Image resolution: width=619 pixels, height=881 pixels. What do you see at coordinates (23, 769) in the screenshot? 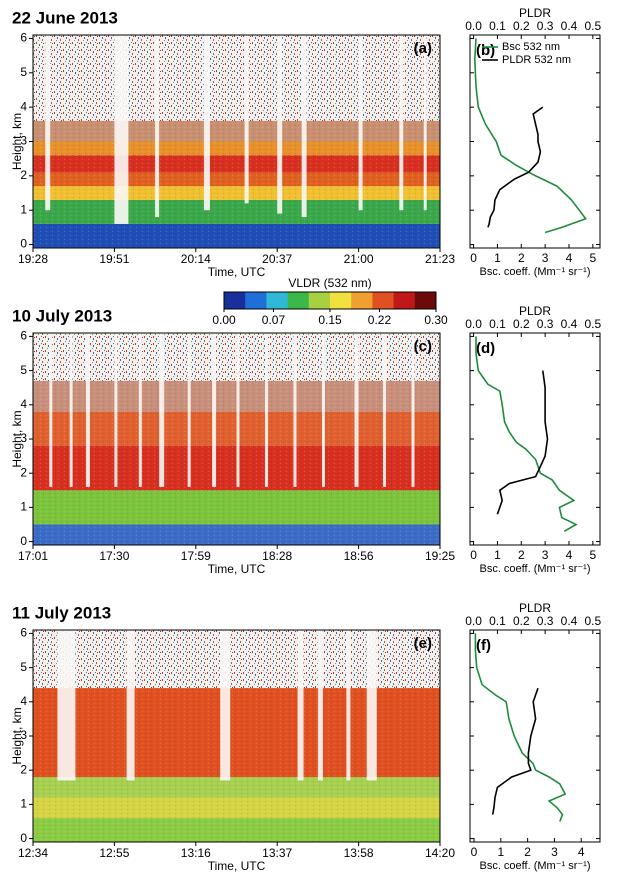
I see `y-tick-label: 2` at bounding box center [23, 769].